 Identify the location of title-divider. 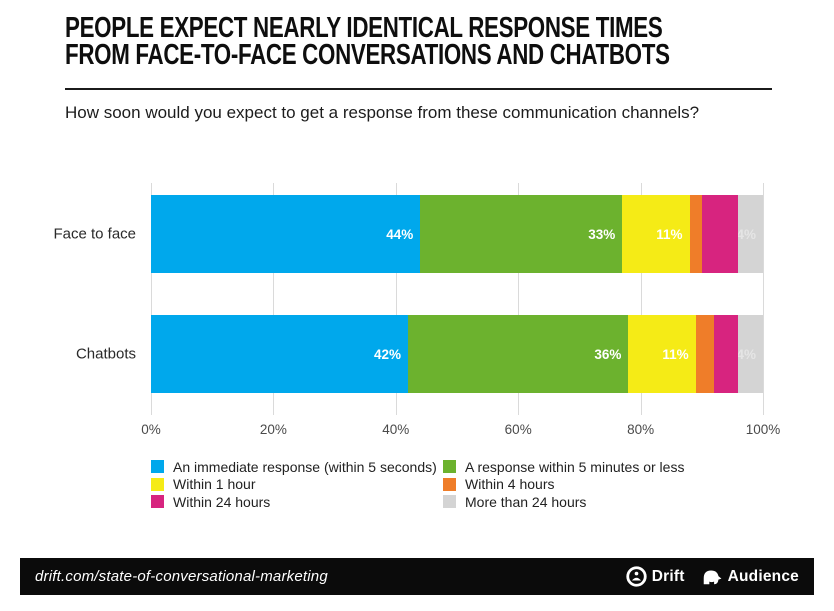
(418, 89).